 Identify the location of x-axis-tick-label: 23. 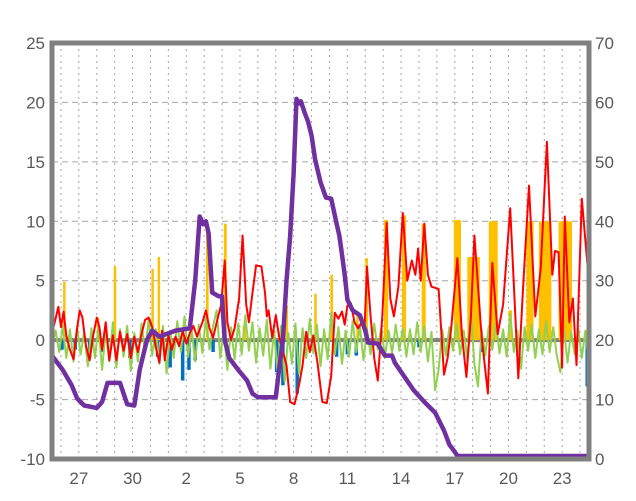
(562, 478).